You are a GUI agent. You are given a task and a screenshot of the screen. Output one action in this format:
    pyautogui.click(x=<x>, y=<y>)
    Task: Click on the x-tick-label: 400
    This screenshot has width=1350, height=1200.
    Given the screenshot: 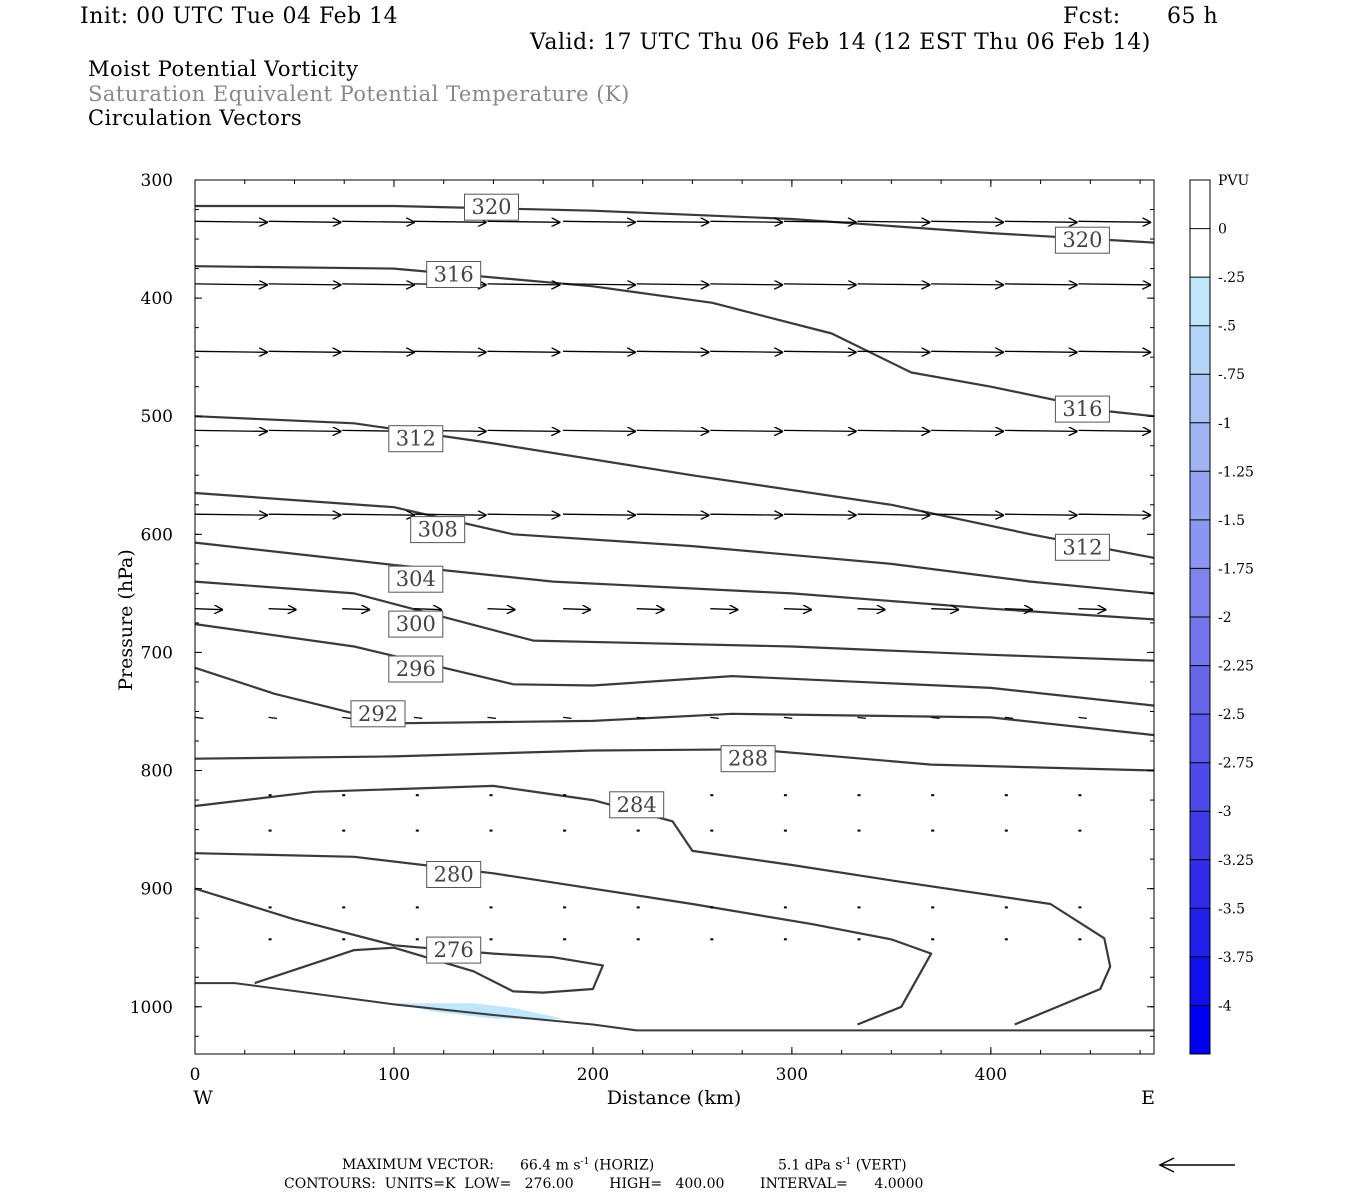 What is the action you would take?
    pyautogui.click(x=991, y=1075)
    